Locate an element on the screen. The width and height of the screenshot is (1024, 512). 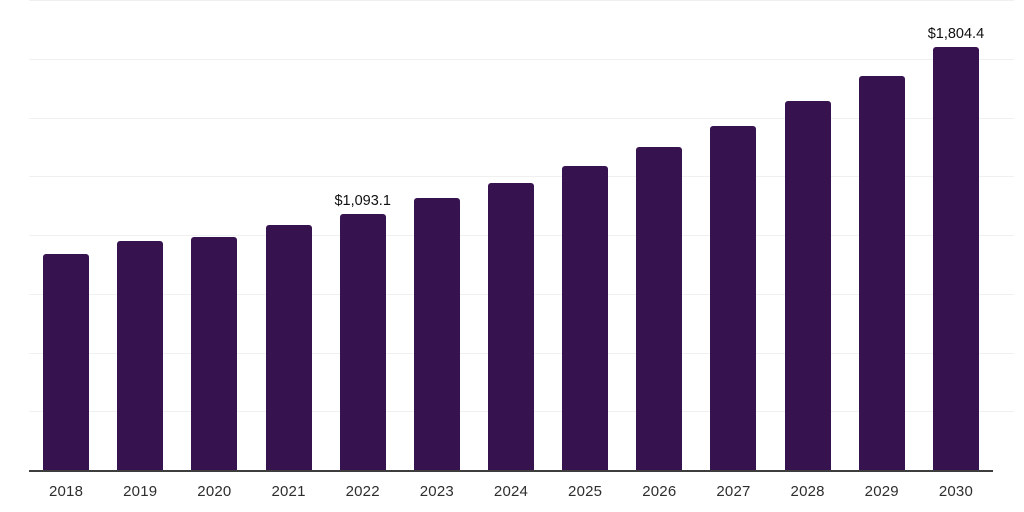
x-tick-label-2019: 2019 is located at coordinates (140, 491).